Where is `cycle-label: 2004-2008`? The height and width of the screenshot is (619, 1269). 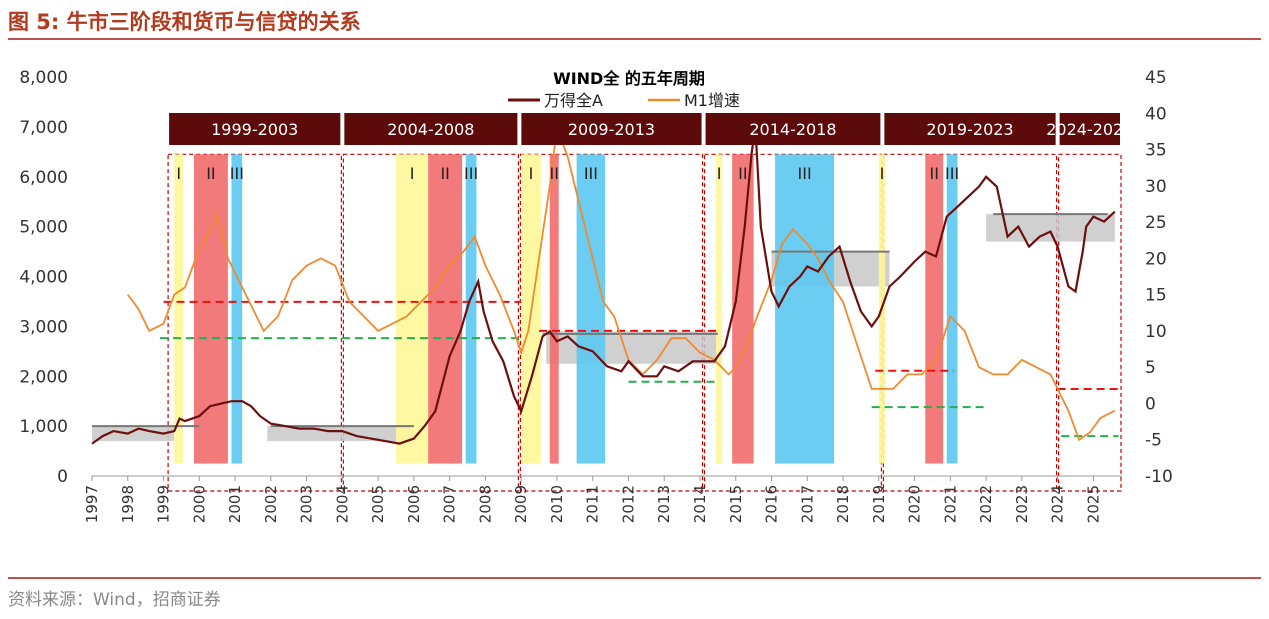 cycle-label: 2004-2008 is located at coordinates (430, 129).